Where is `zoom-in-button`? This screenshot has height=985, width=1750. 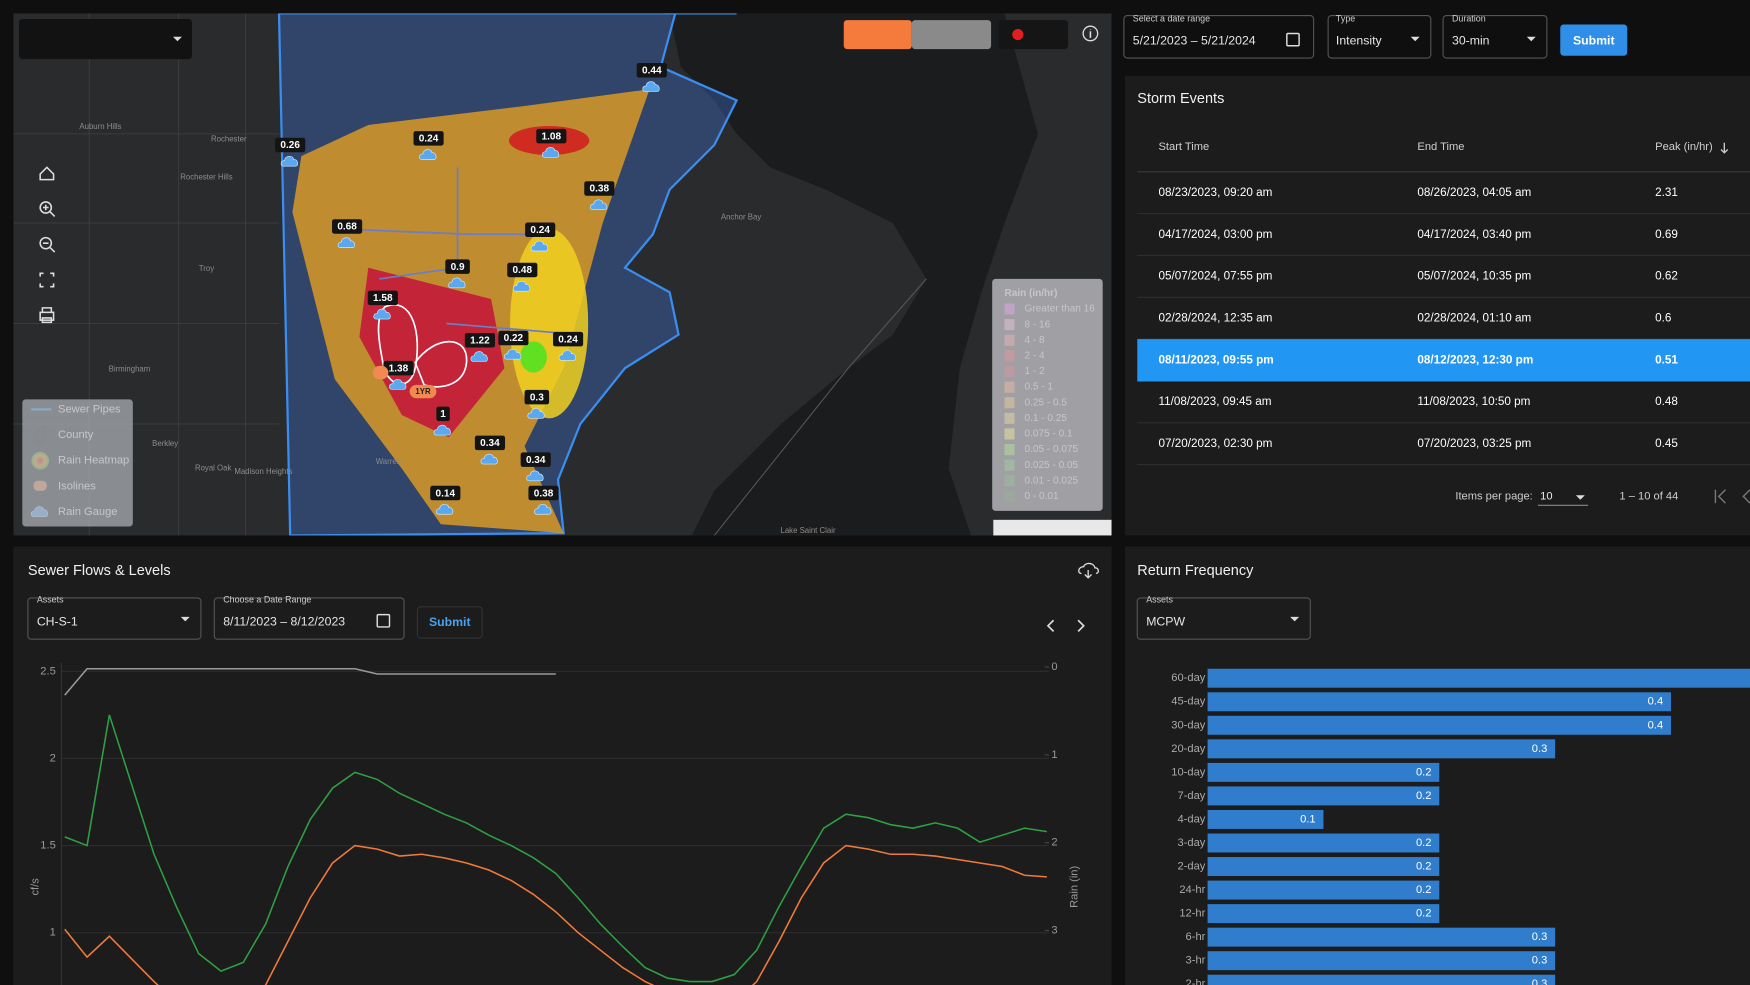 zoom-in-button is located at coordinates (46, 207).